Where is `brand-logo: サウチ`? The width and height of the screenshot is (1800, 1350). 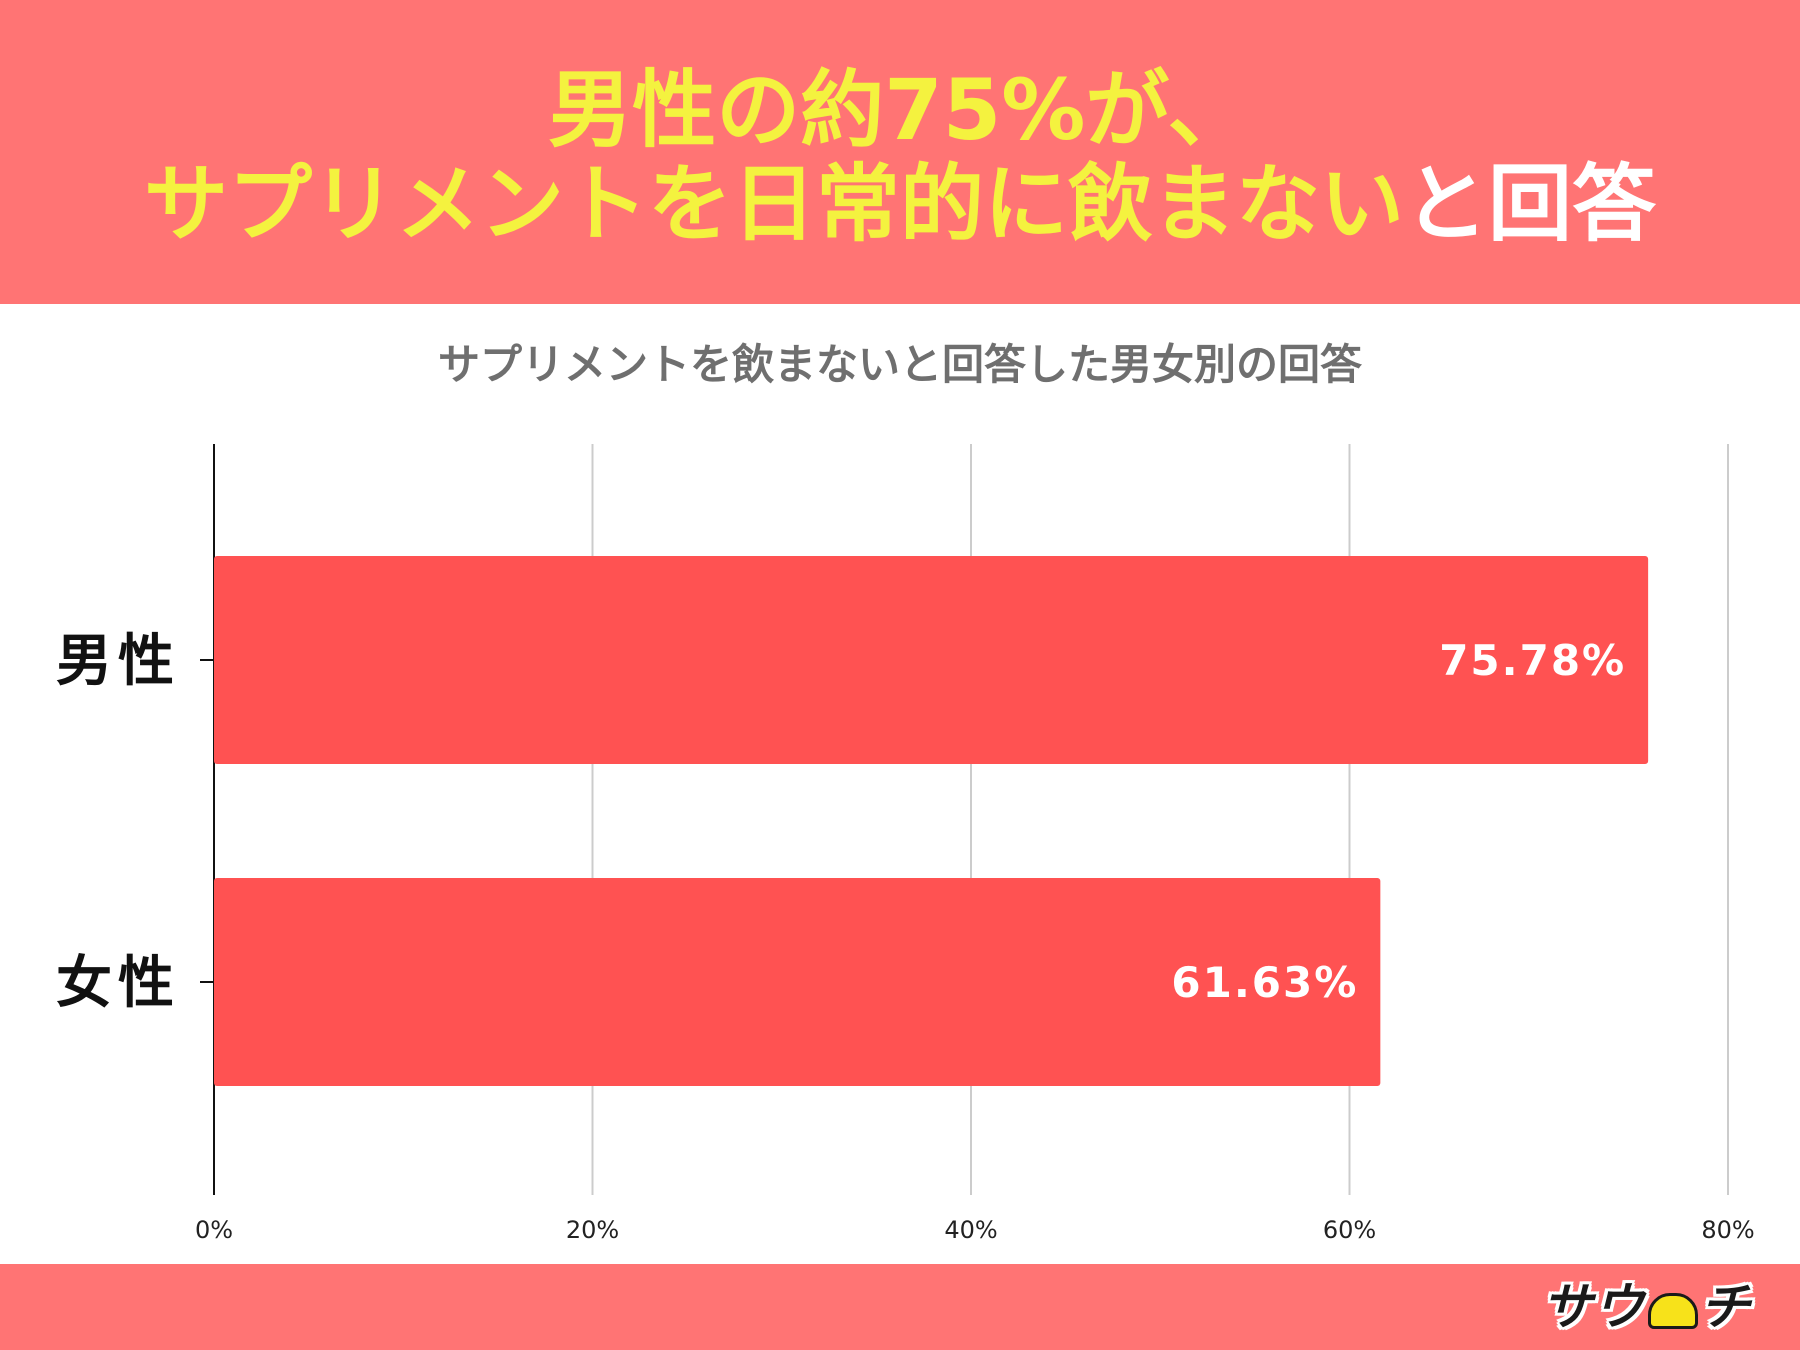
brand-logo: サウチ is located at coordinates (1647, 1307).